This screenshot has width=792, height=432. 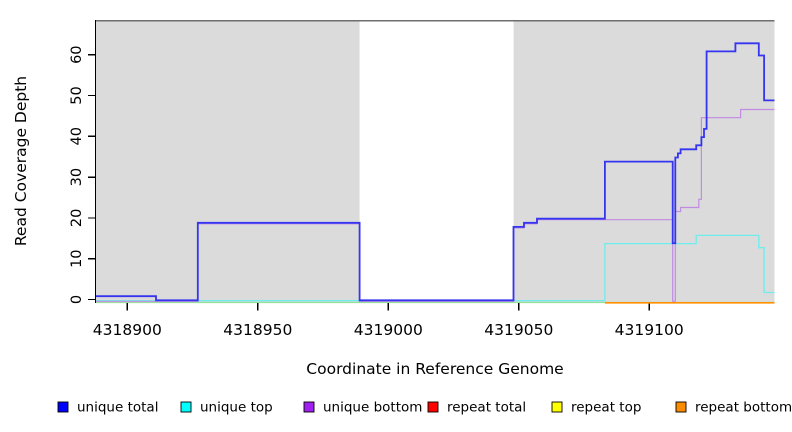 What do you see at coordinates (434, 369) in the screenshot?
I see `x-axis-label: Coordinate in Reference Genome` at bounding box center [434, 369].